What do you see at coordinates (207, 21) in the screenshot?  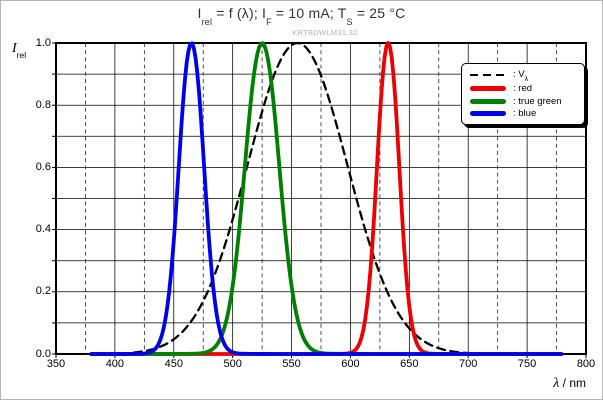 I see `title-subscript: rel` at bounding box center [207, 21].